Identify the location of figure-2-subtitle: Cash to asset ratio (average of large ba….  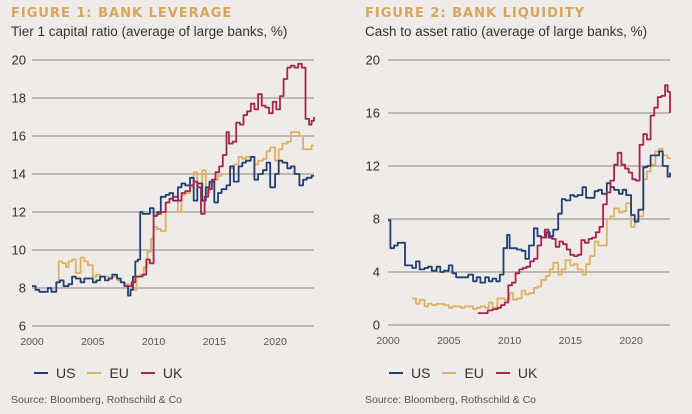
(506, 31).